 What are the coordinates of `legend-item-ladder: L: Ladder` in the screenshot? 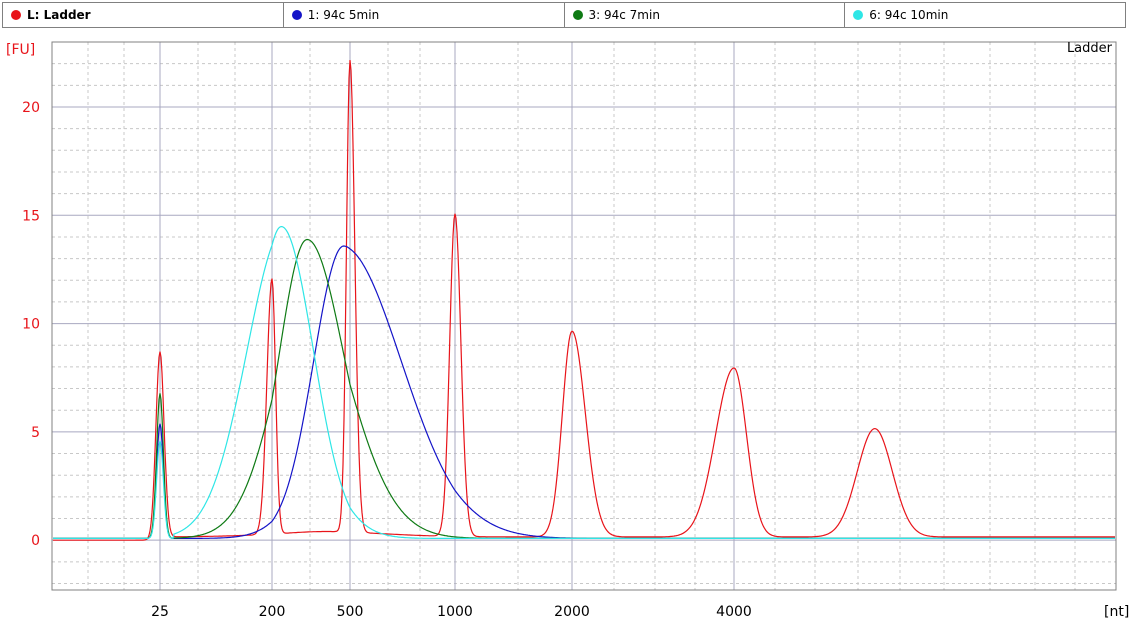 It's located at (143, 15).